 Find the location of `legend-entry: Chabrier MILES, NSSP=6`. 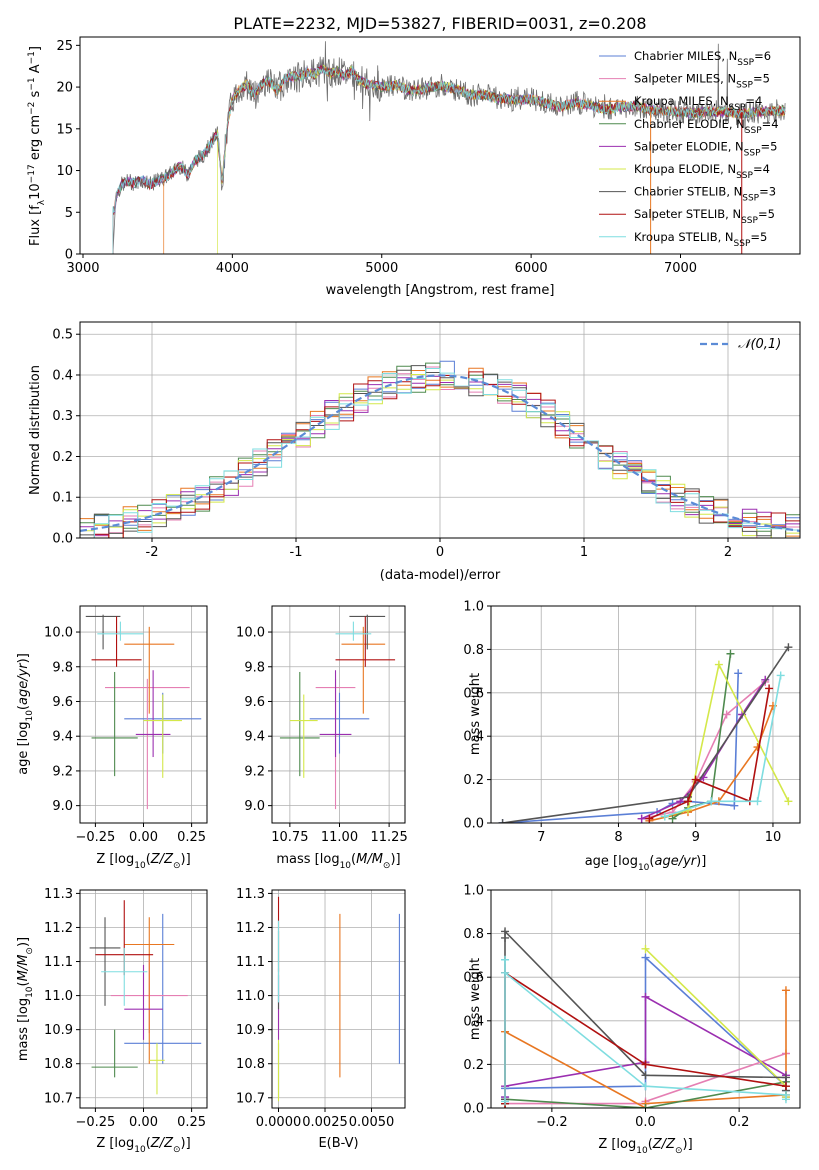

legend-entry: Chabrier MILES, NSSP=6 is located at coordinates (702, 58).